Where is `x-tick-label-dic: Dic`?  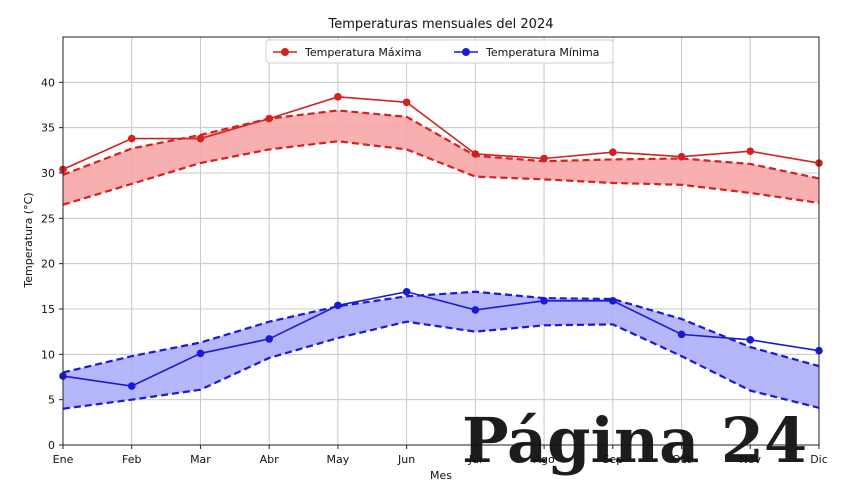 x-tick-label-dic: Dic is located at coordinates (819, 459).